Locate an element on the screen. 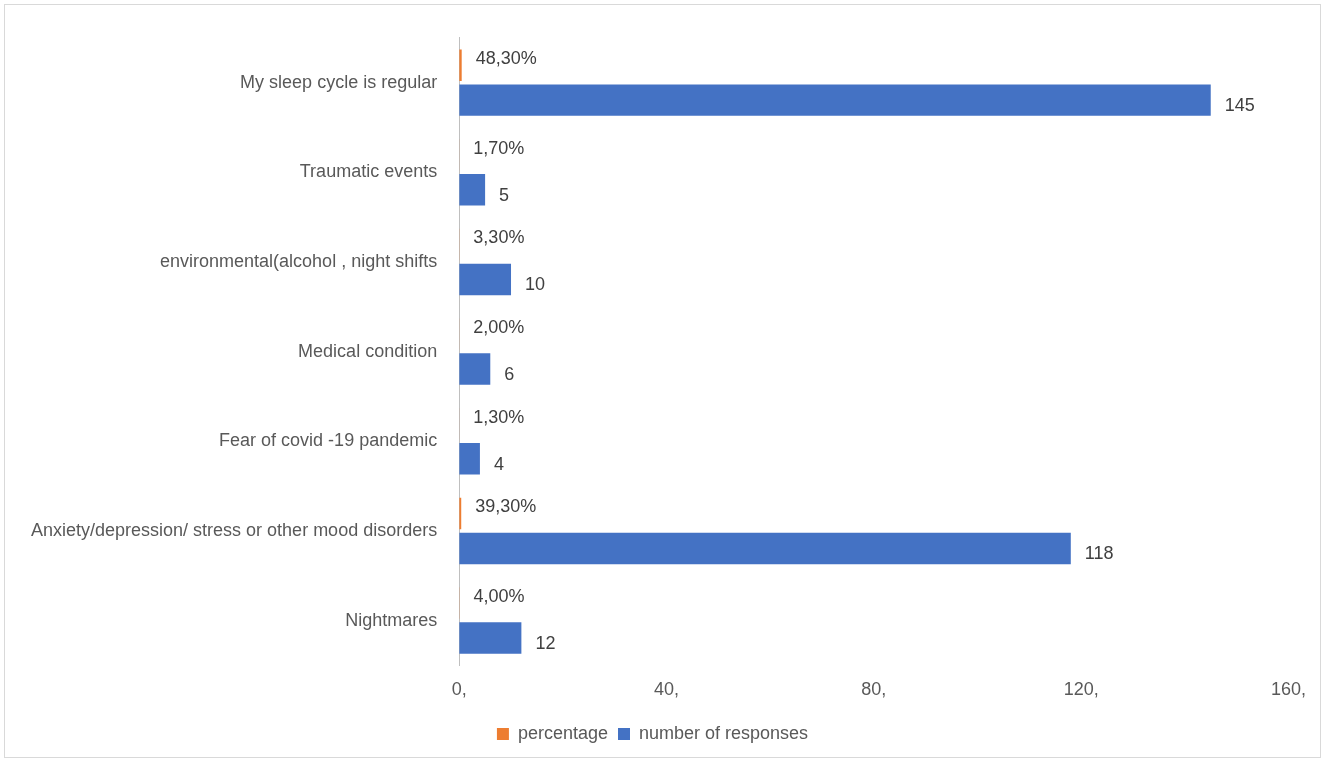 Image resolution: width=1325 pixels, height=760 pixels. data-label: 39,30% is located at coordinates (506, 506).